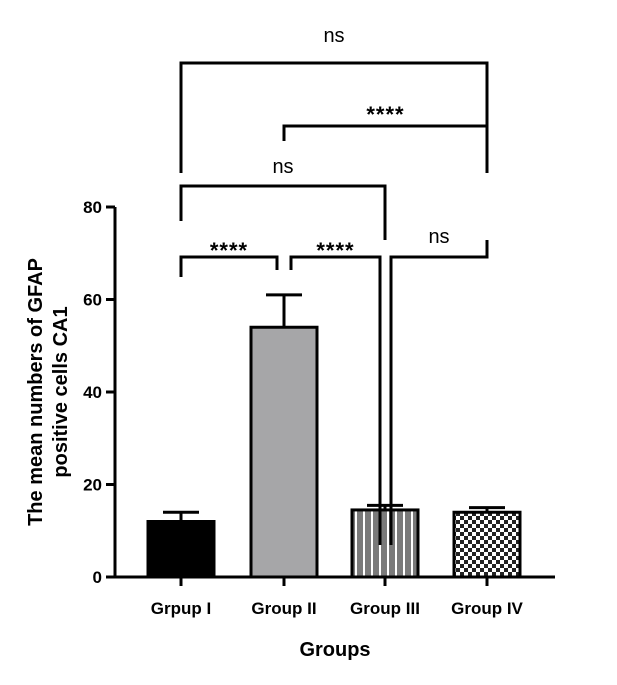 Image resolution: width=617 pixels, height=685 pixels. What do you see at coordinates (282, 167) in the screenshot?
I see `comparison-label-3: ns` at bounding box center [282, 167].